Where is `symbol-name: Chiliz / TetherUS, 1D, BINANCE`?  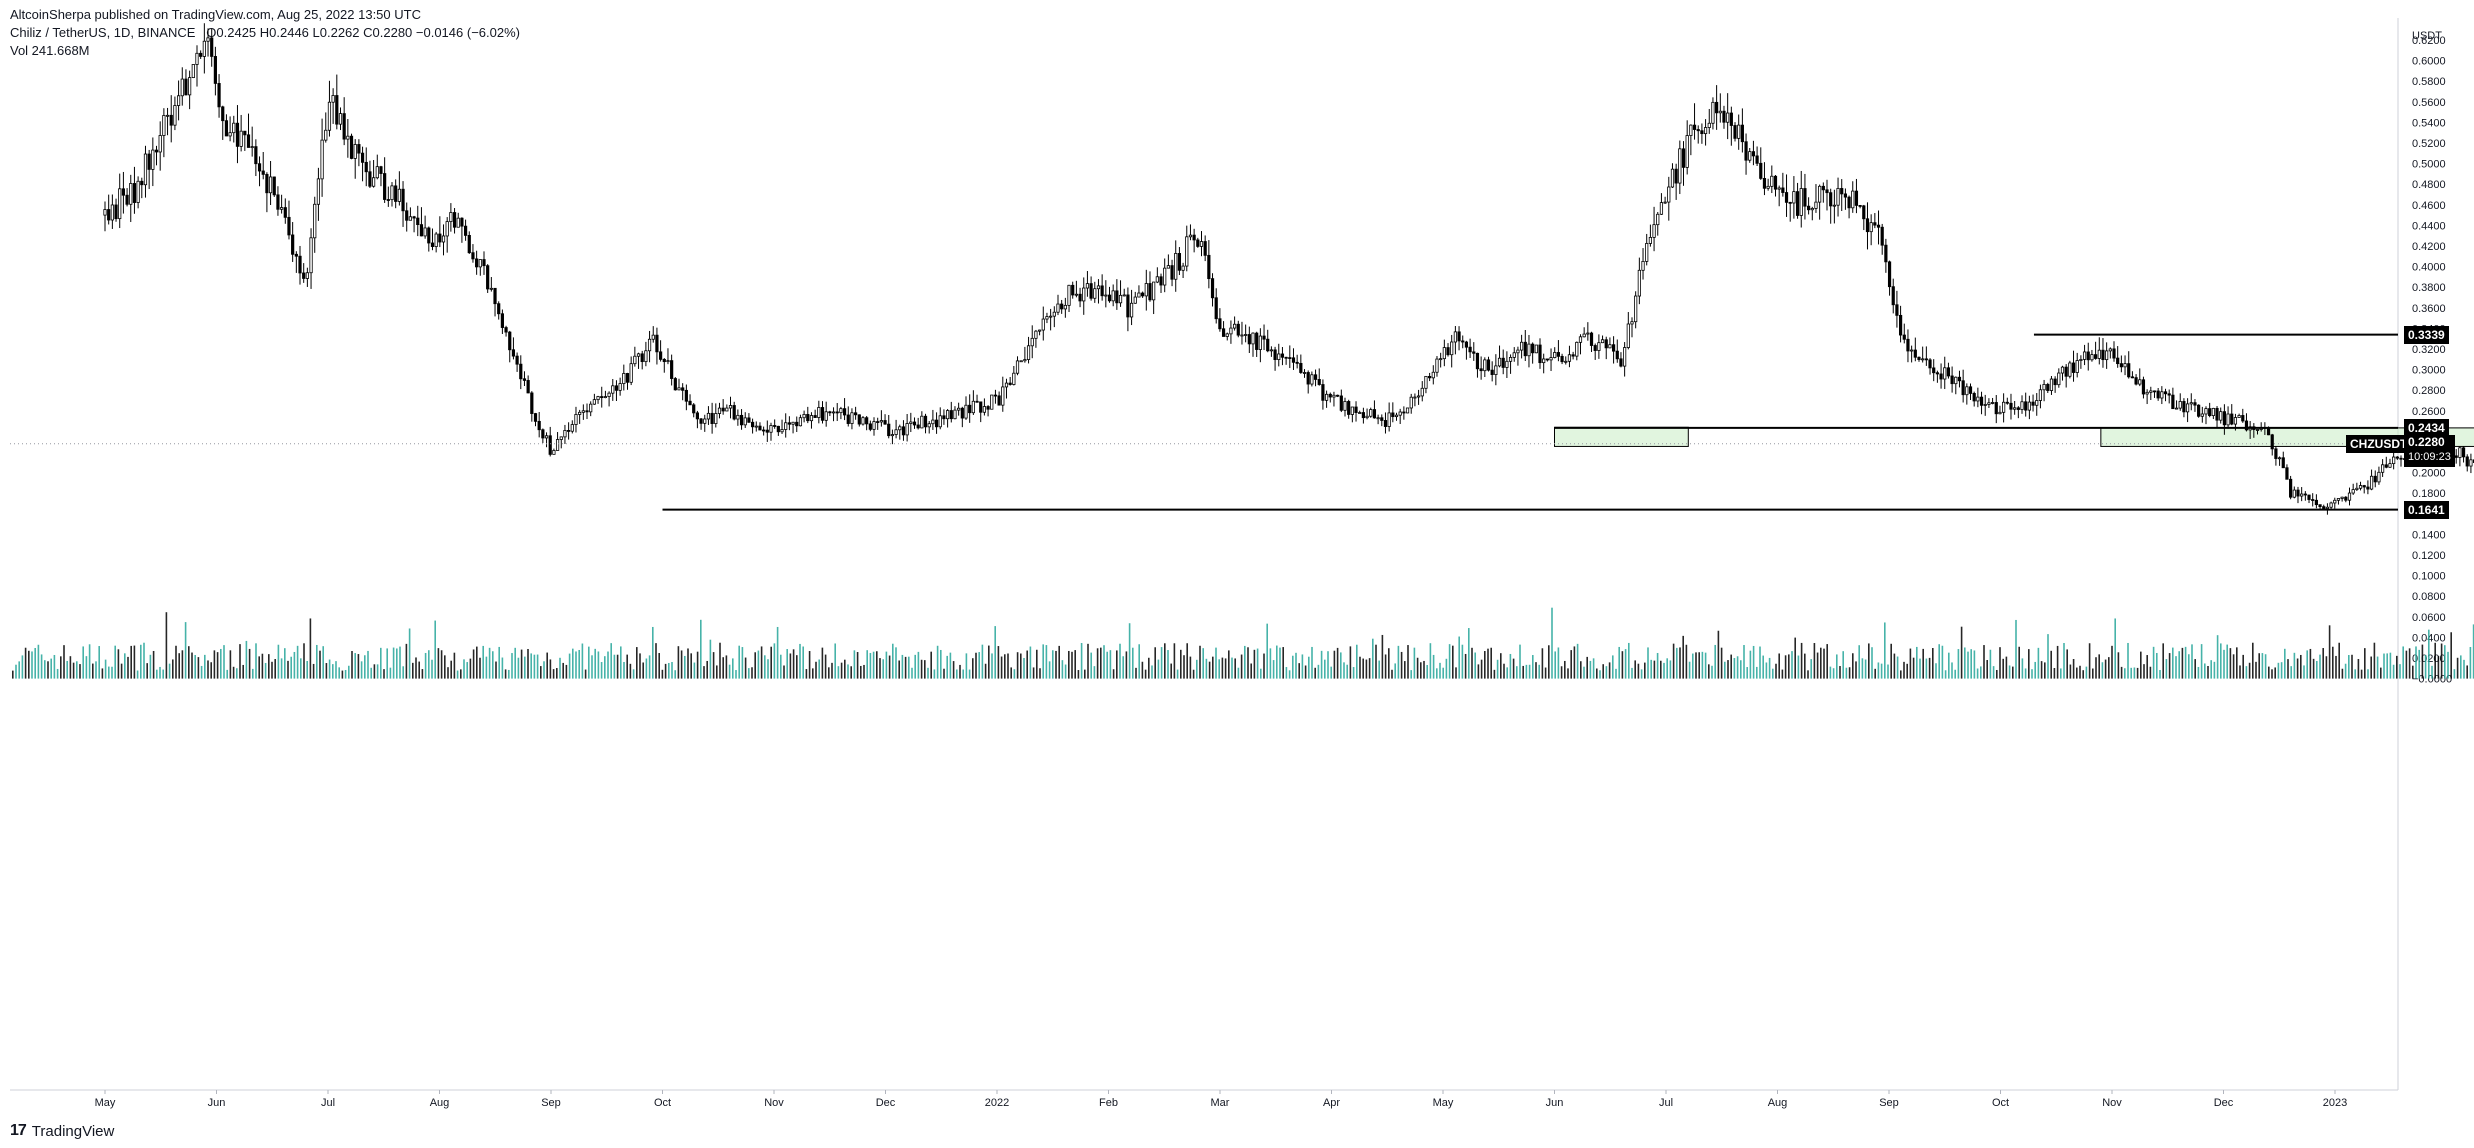 symbol-name: Chiliz / TetherUS, 1D, BINANCE is located at coordinates (103, 32).